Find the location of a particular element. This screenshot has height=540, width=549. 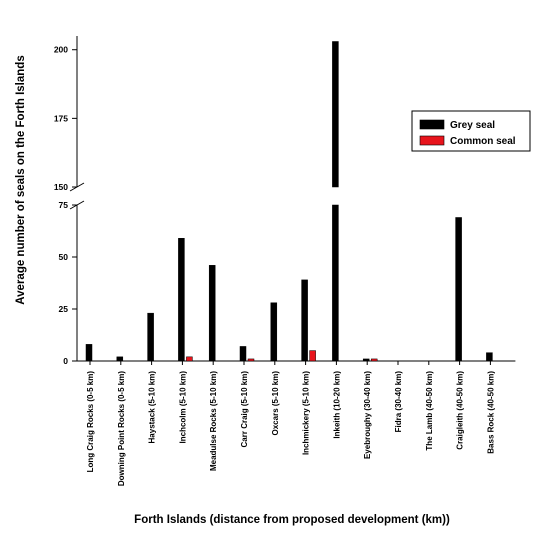

x-category-label: Downing Point Rocks (0-5 km) is located at coordinates (121, 428).